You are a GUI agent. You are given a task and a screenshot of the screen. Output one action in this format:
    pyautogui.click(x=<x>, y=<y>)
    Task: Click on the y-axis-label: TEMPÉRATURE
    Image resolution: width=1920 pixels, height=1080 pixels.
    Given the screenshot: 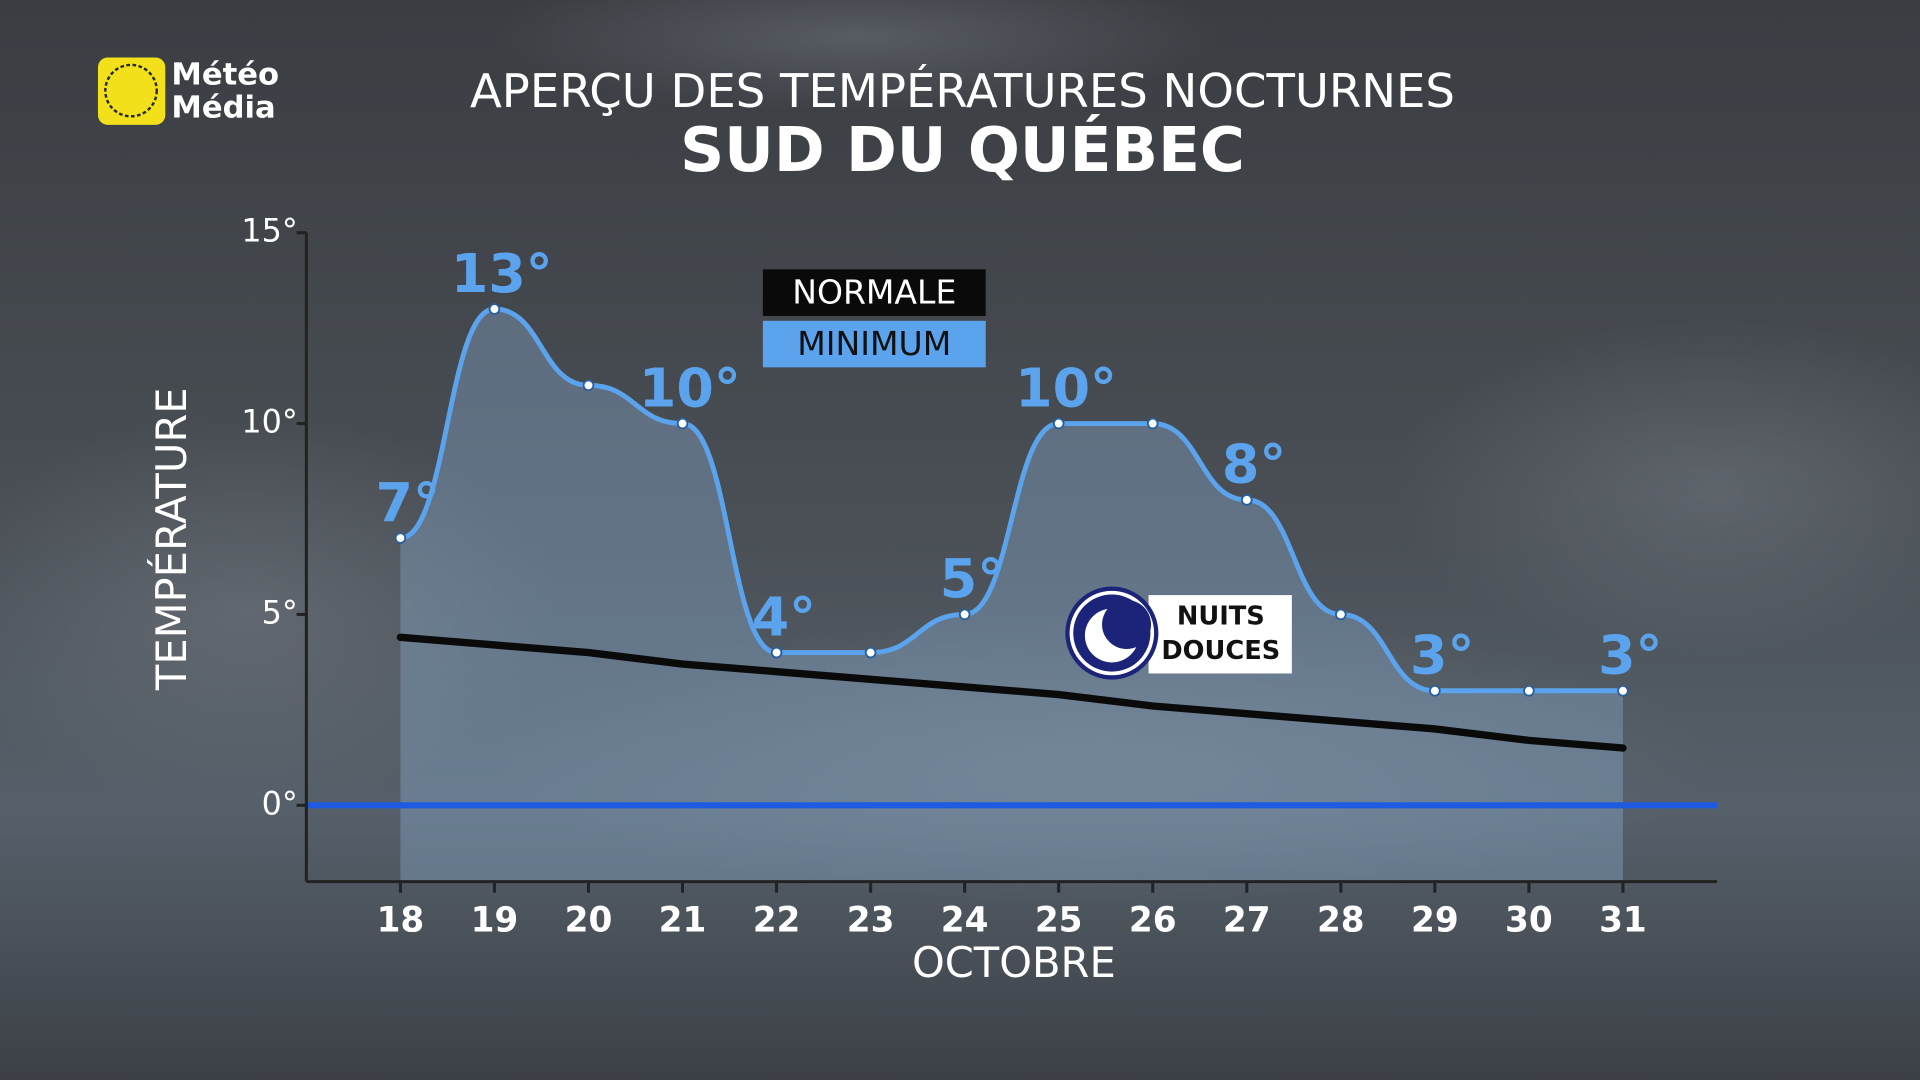 What is the action you would take?
    pyautogui.click(x=171, y=539)
    